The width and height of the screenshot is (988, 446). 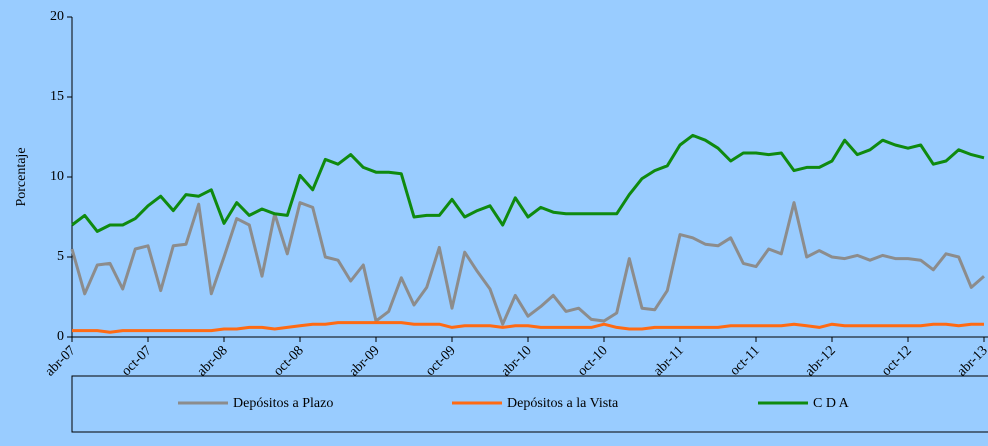 What do you see at coordinates (563, 403) in the screenshot?
I see `legend-label: Depósitos a la Vista` at bounding box center [563, 403].